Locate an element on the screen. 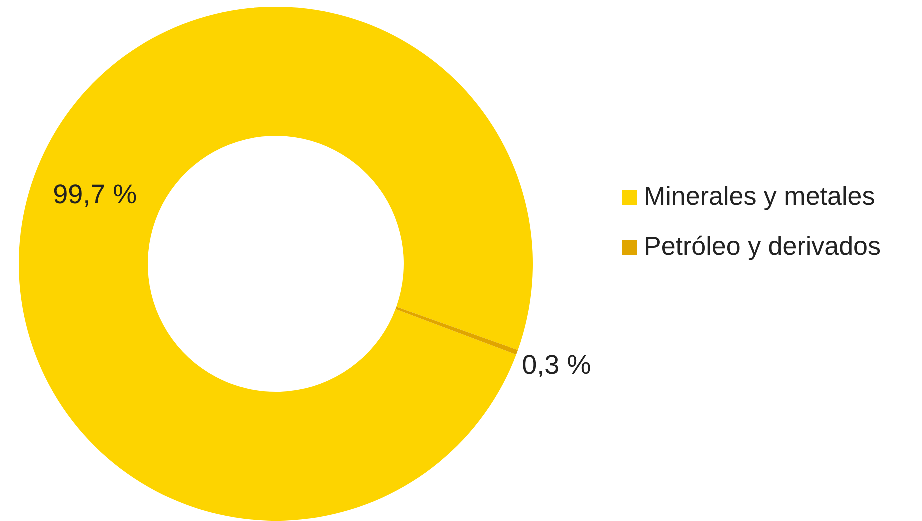 The width and height of the screenshot is (922, 521). data-label: 0,3 % is located at coordinates (557, 365).